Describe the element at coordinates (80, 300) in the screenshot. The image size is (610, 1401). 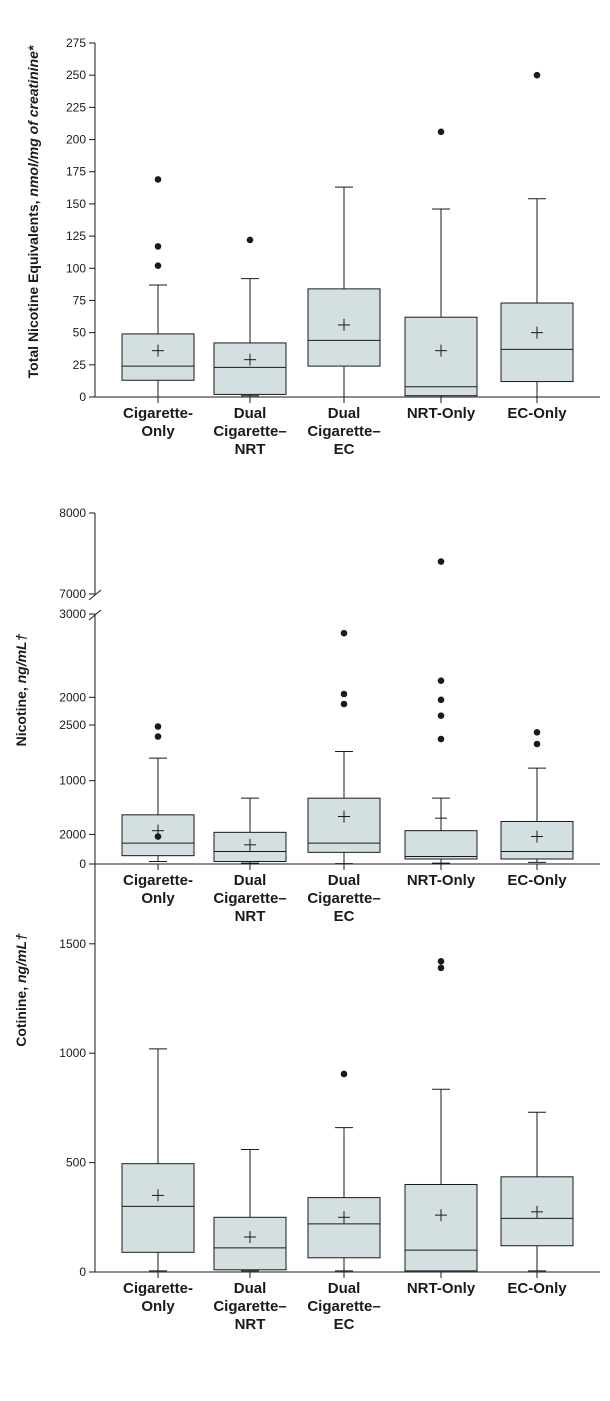
I see `y-tick-label: 75` at that location.